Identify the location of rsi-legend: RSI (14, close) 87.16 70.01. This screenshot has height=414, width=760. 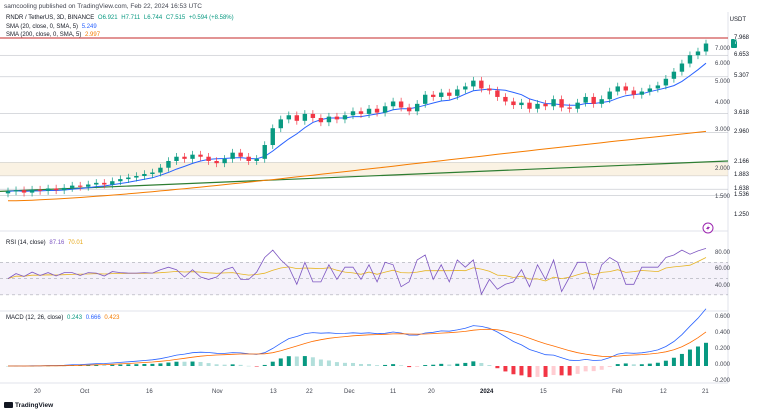
(44, 243).